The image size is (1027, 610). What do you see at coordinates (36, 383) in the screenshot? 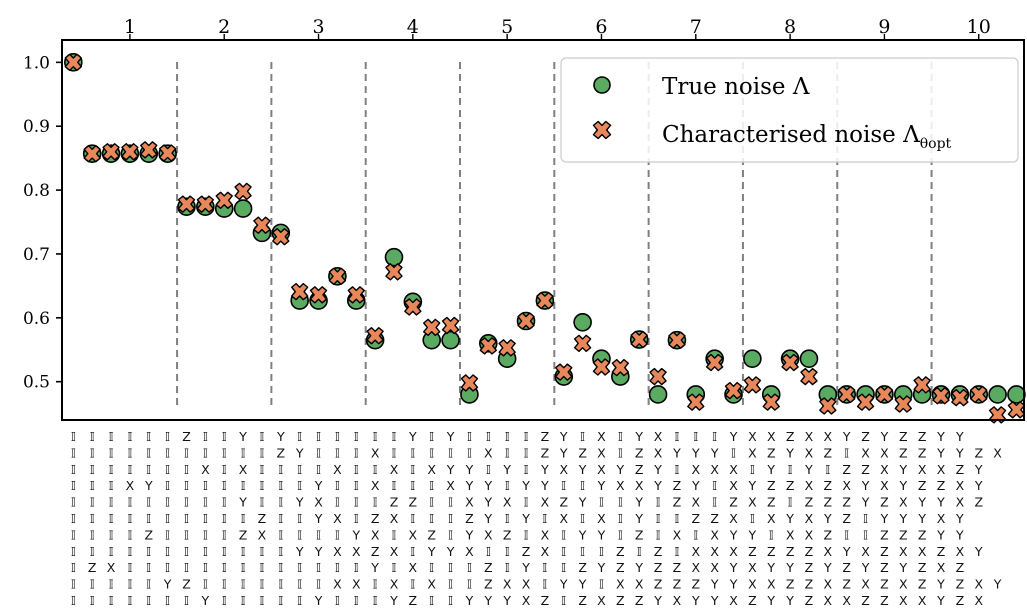
I see `y-tick-label: 0.5` at bounding box center [36, 383].